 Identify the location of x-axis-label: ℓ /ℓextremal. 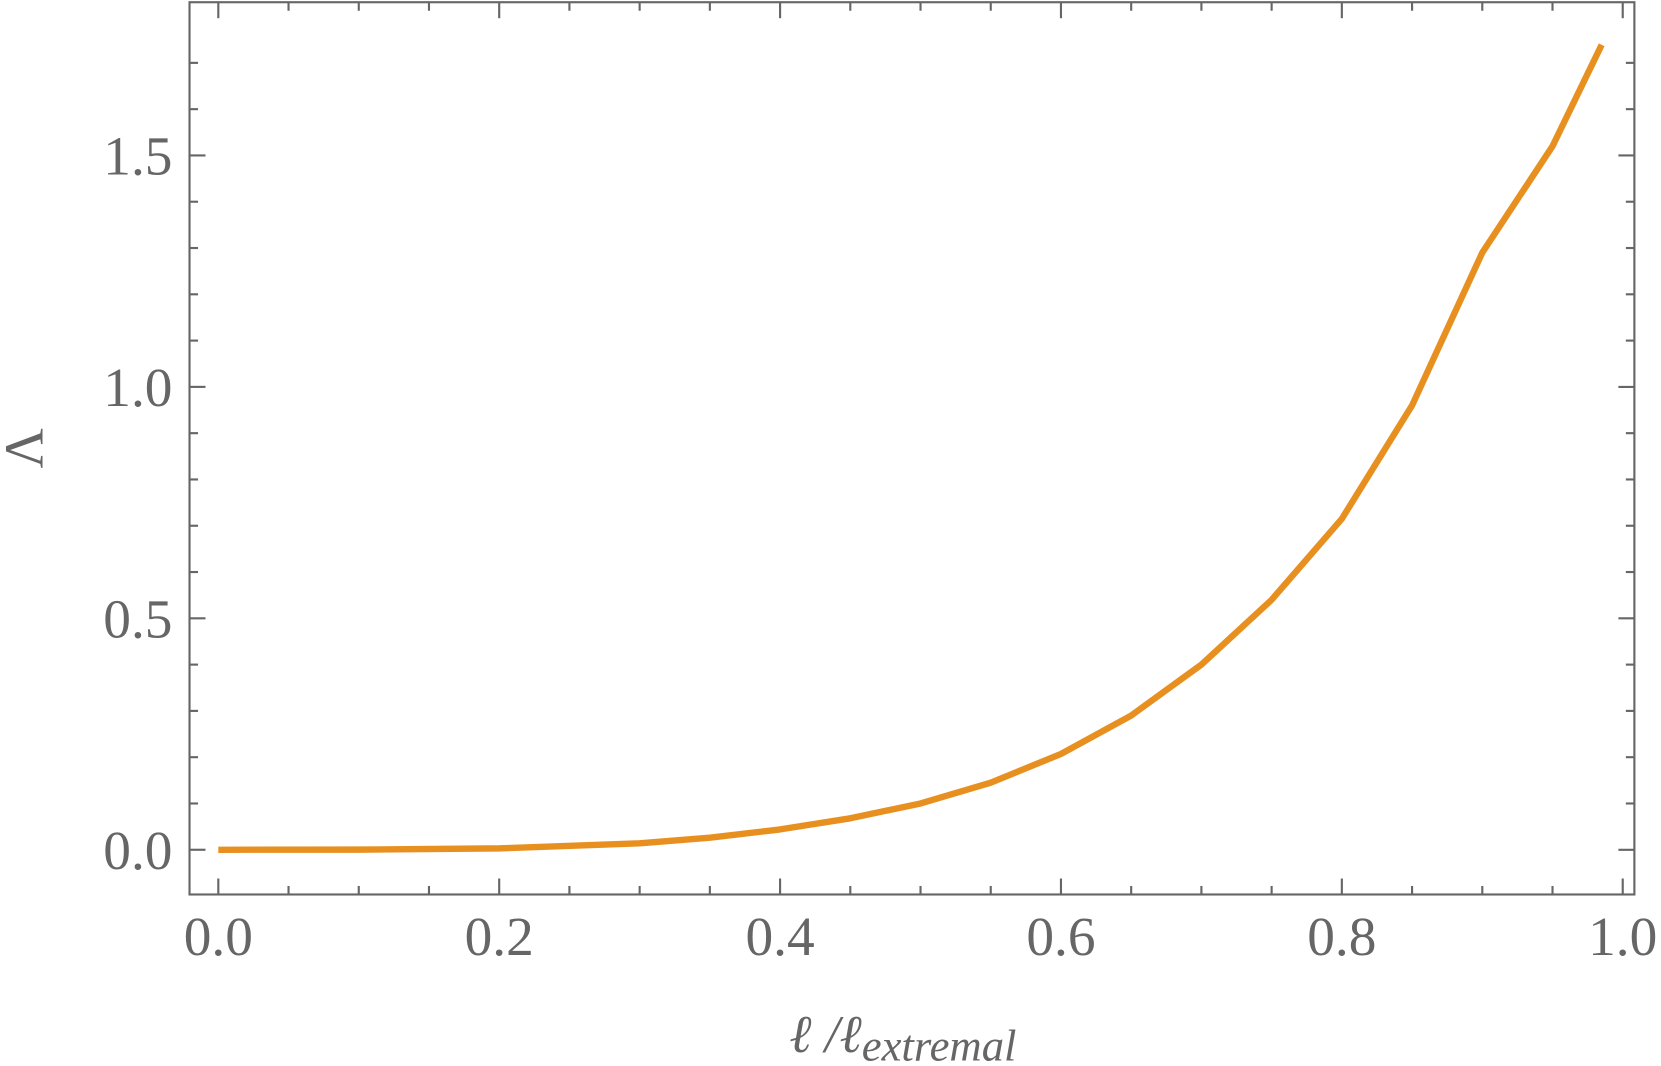
(902, 1035).